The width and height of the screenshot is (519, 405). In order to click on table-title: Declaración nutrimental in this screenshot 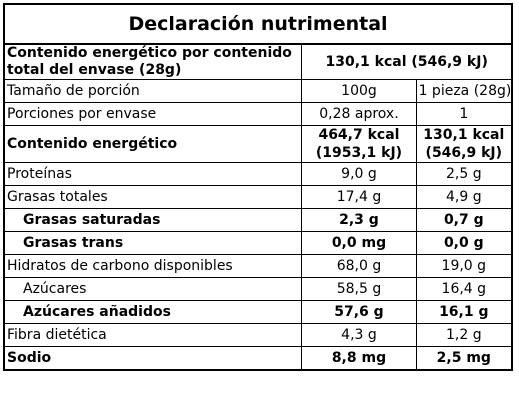, I will do `click(258, 24)`.